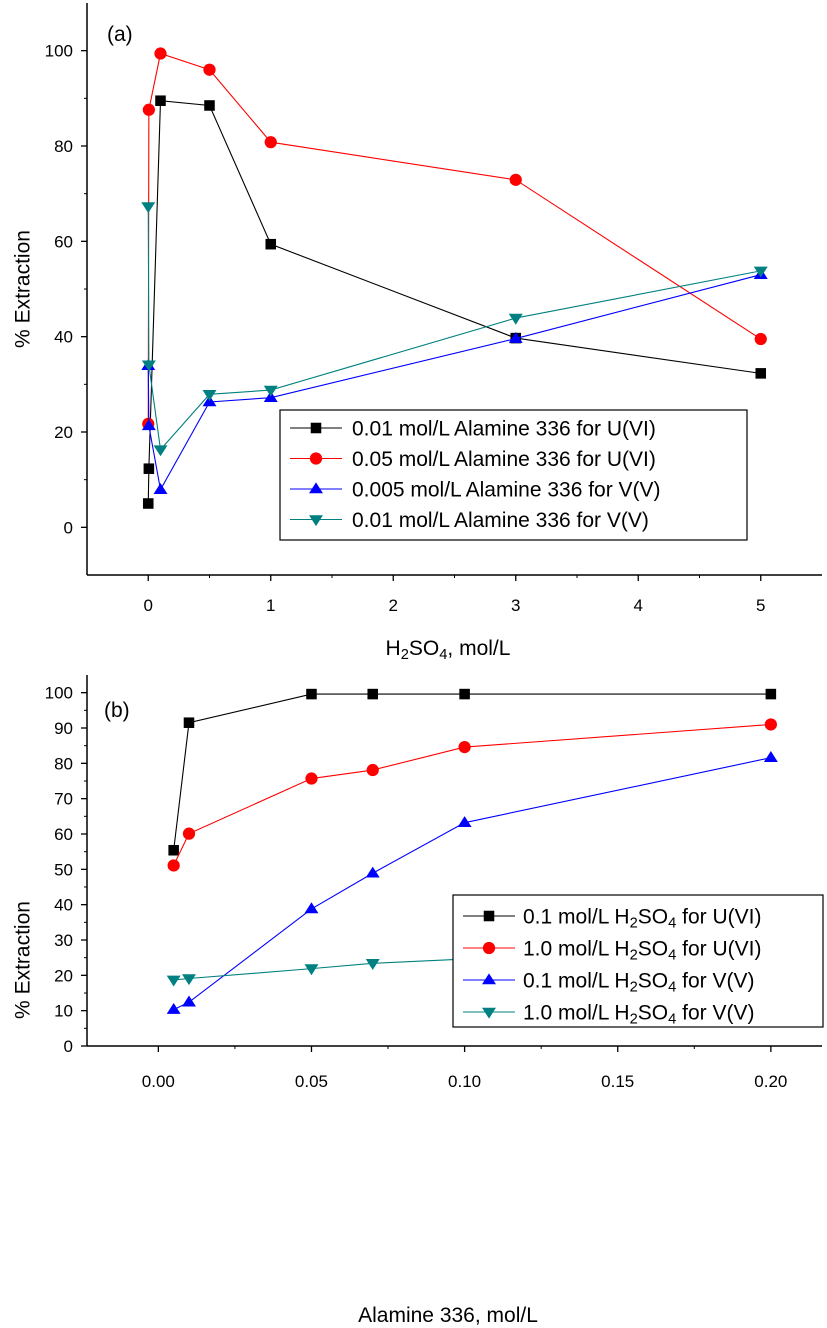 The height and width of the screenshot is (1328, 827). I want to click on text-part: SO, so click(653, 1013).